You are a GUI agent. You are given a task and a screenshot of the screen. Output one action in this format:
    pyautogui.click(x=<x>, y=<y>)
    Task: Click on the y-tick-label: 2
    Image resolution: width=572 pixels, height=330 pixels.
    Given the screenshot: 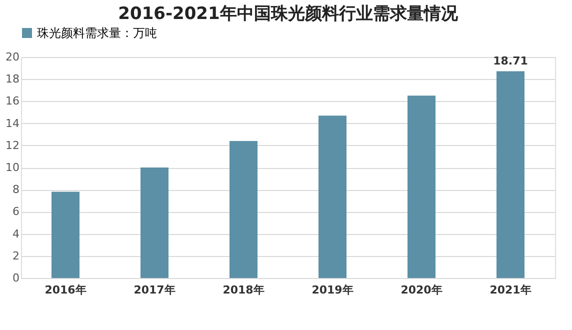 What is the action you would take?
    pyautogui.click(x=16, y=255)
    